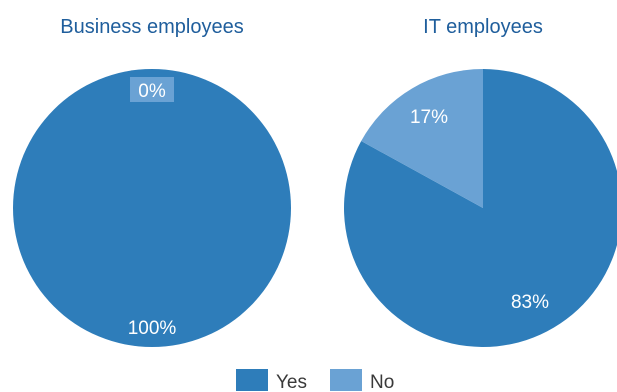  What do you see at coordinates (483, 27) in the screenshot?
I see `pie-title-it: IT employees` at bounding box center [483, 27].